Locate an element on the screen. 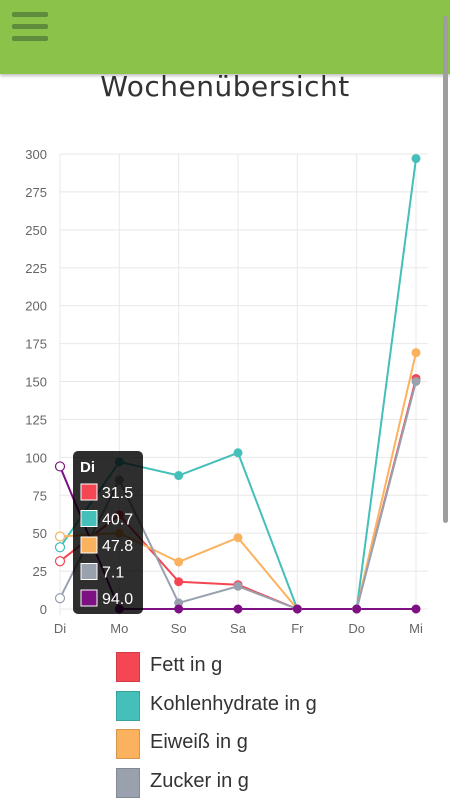 The width and height of the screenshot is (450, 800). legend-item: Eiweiß in g is located at coordinates (281, 744).